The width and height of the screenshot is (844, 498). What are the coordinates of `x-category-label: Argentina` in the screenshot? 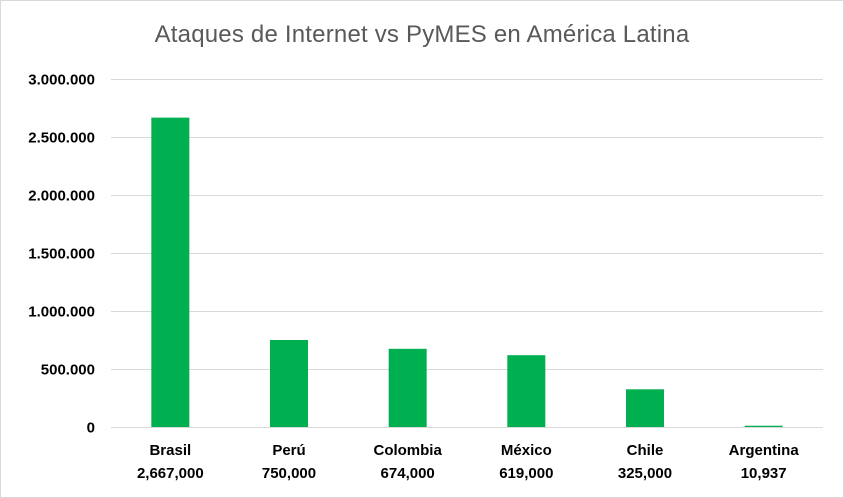 It's located at (764, 450).